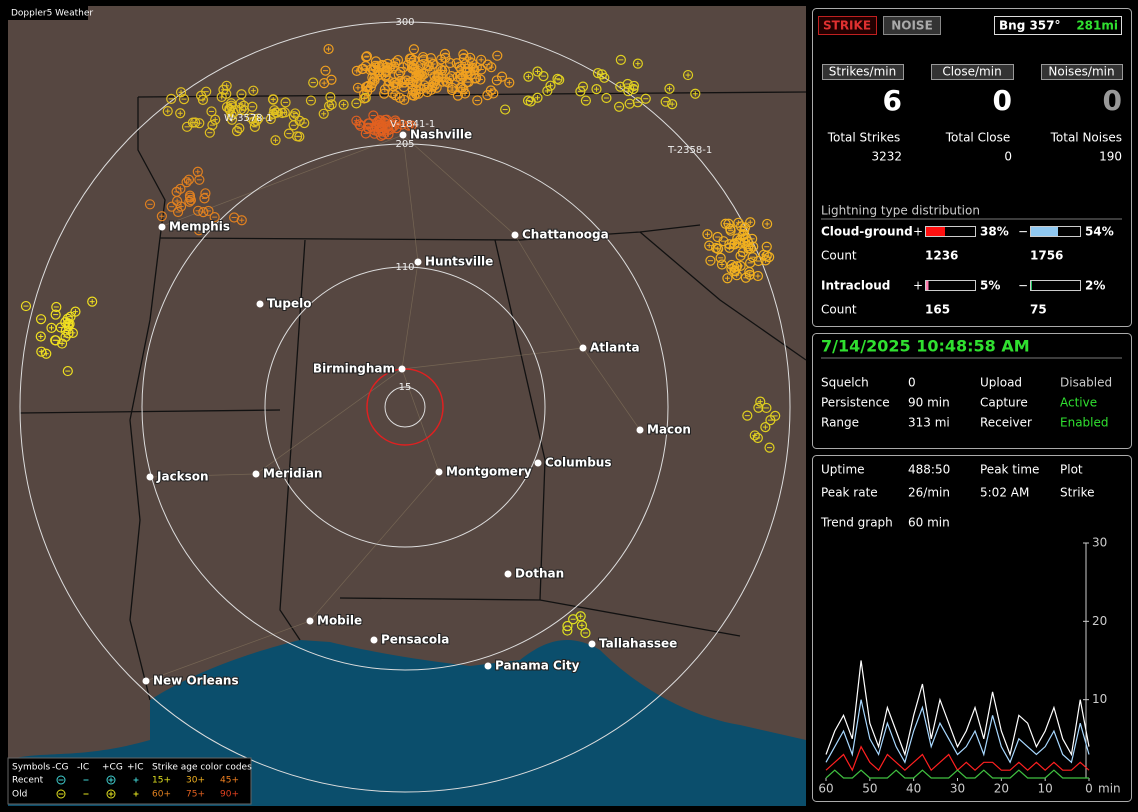  I want to click on percent-track, so click(950, 231).